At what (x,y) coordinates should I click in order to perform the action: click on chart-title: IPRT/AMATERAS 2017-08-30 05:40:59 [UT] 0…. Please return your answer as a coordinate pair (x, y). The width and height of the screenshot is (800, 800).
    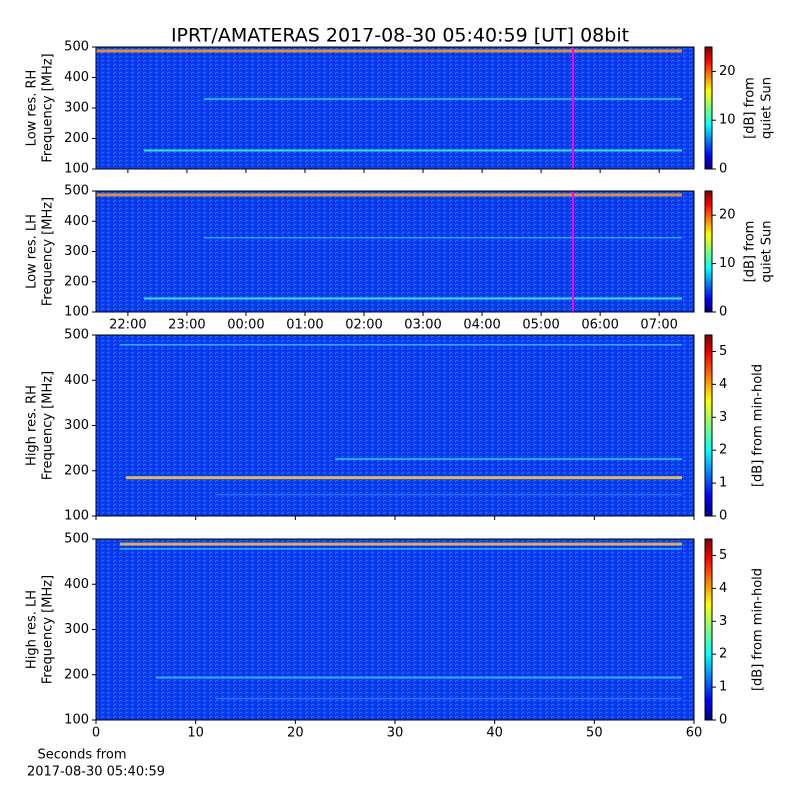
    Looking at the image, I should click on (400, 36).